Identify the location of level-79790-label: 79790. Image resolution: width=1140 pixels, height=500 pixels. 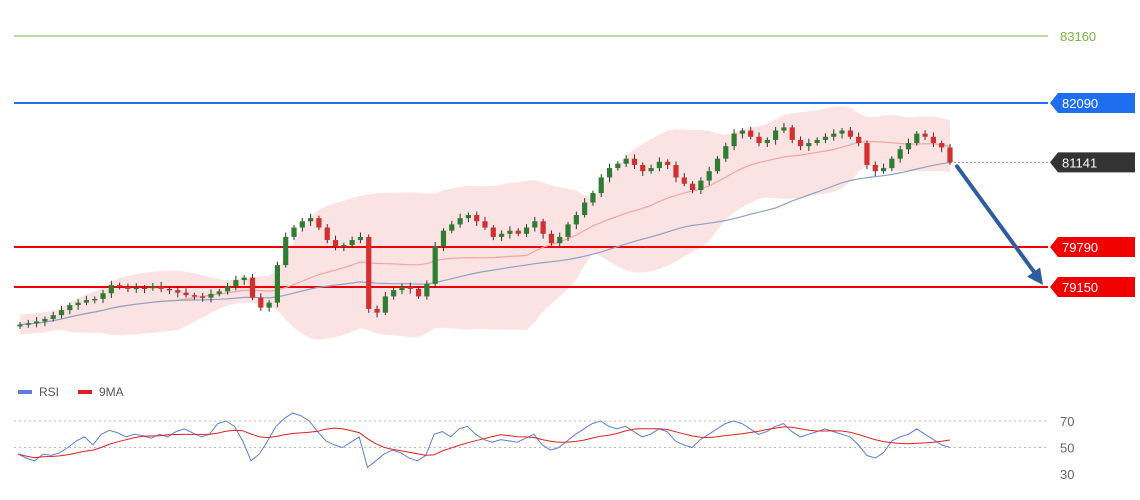
(1080, 247).